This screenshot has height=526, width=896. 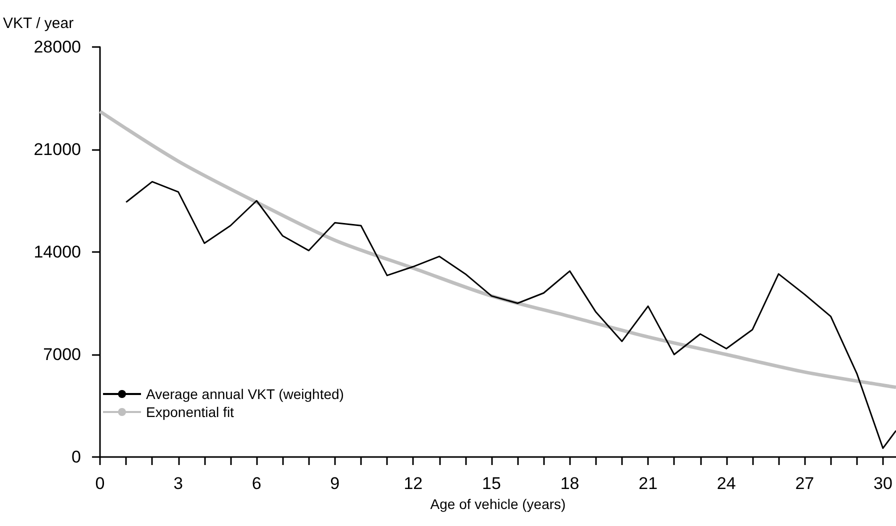 What do you see at coordinates (100, 483) in the screenshot?
I see `x-tick-label: 0` at bounding box center [100, 483].